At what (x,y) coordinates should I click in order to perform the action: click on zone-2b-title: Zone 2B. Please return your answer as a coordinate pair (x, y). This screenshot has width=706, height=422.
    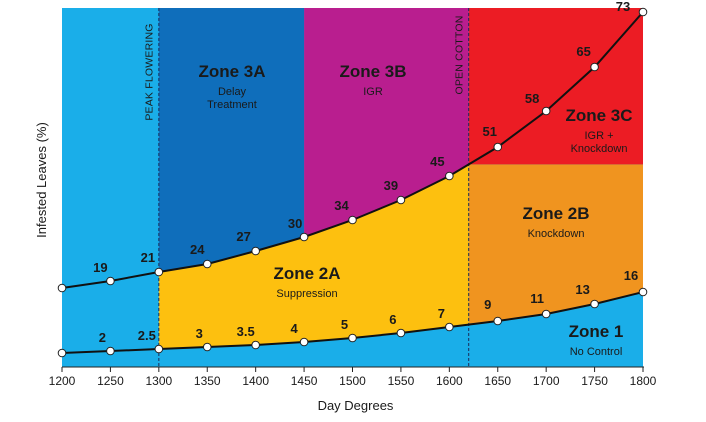
    Looking at the image, I should click on (555, 213).